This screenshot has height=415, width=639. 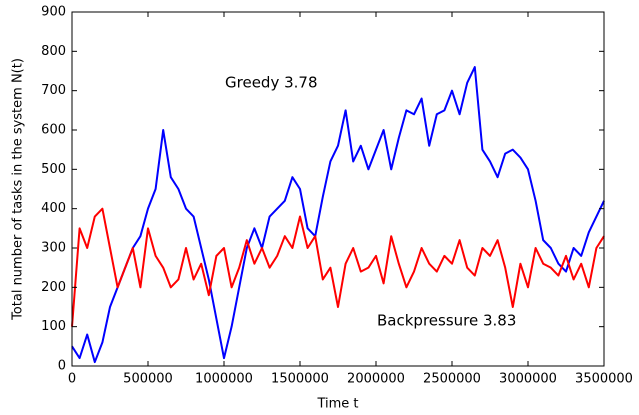 What do you see at coordinates (18, 189) in the screenshot?
I see `y-axis-label: Total number of tasks in the system N(t)` at bounding box center [18, 189].